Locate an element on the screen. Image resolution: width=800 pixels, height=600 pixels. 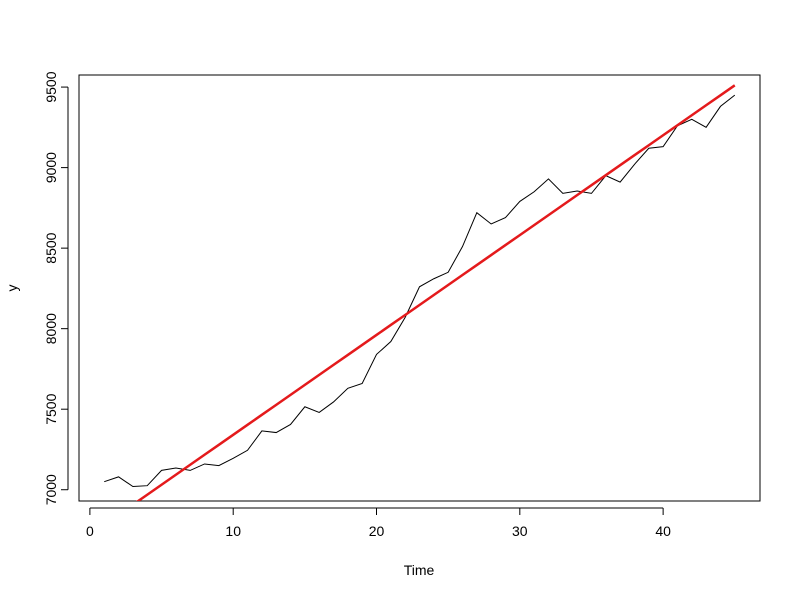
x-tick-label: 0 is located at coordinates (90, 531).